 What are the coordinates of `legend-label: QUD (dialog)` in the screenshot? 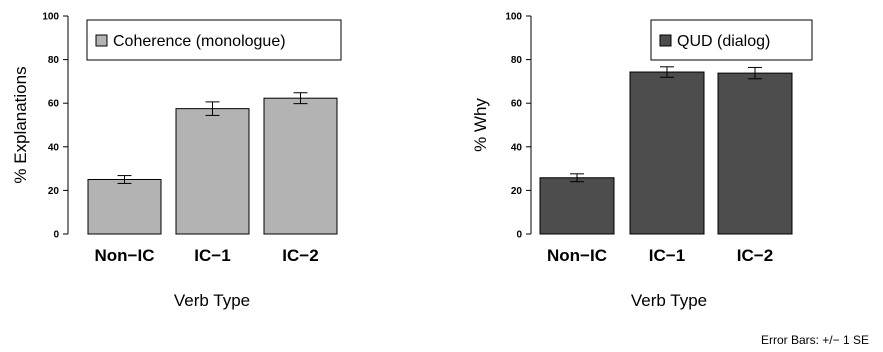 It's located at (723, 41).